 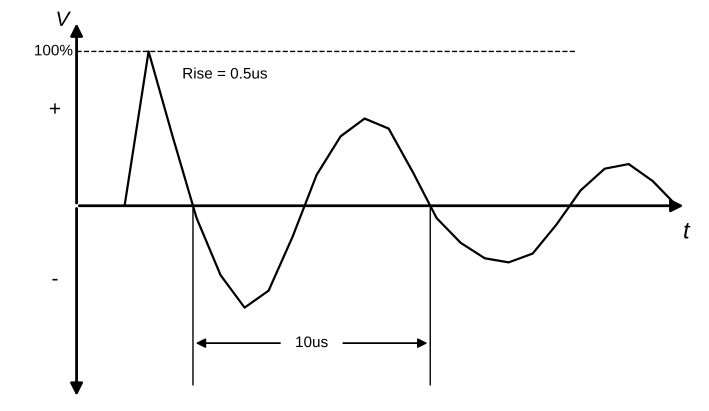 I want to click on ref-line-label: 100%, so click(x=53, y=50).